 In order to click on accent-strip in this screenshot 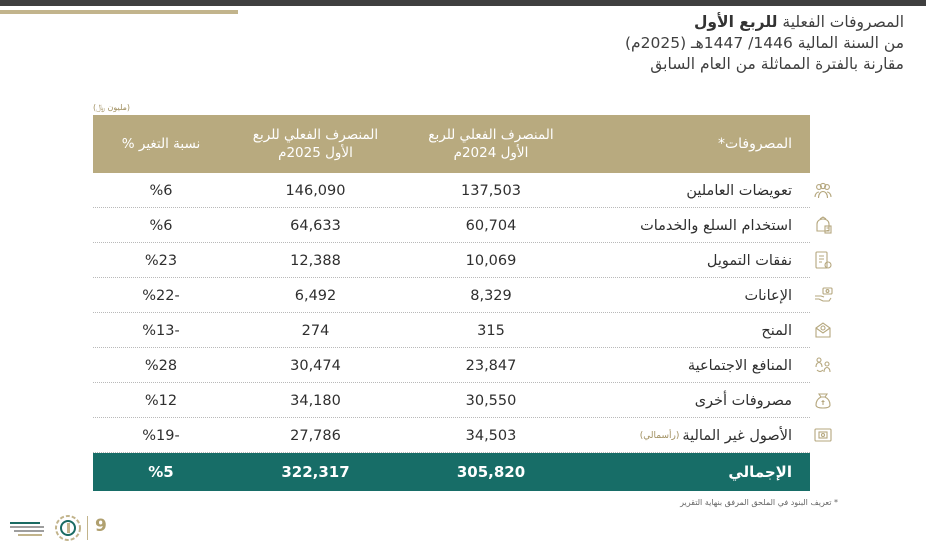, I will do `click(119, 12)`.